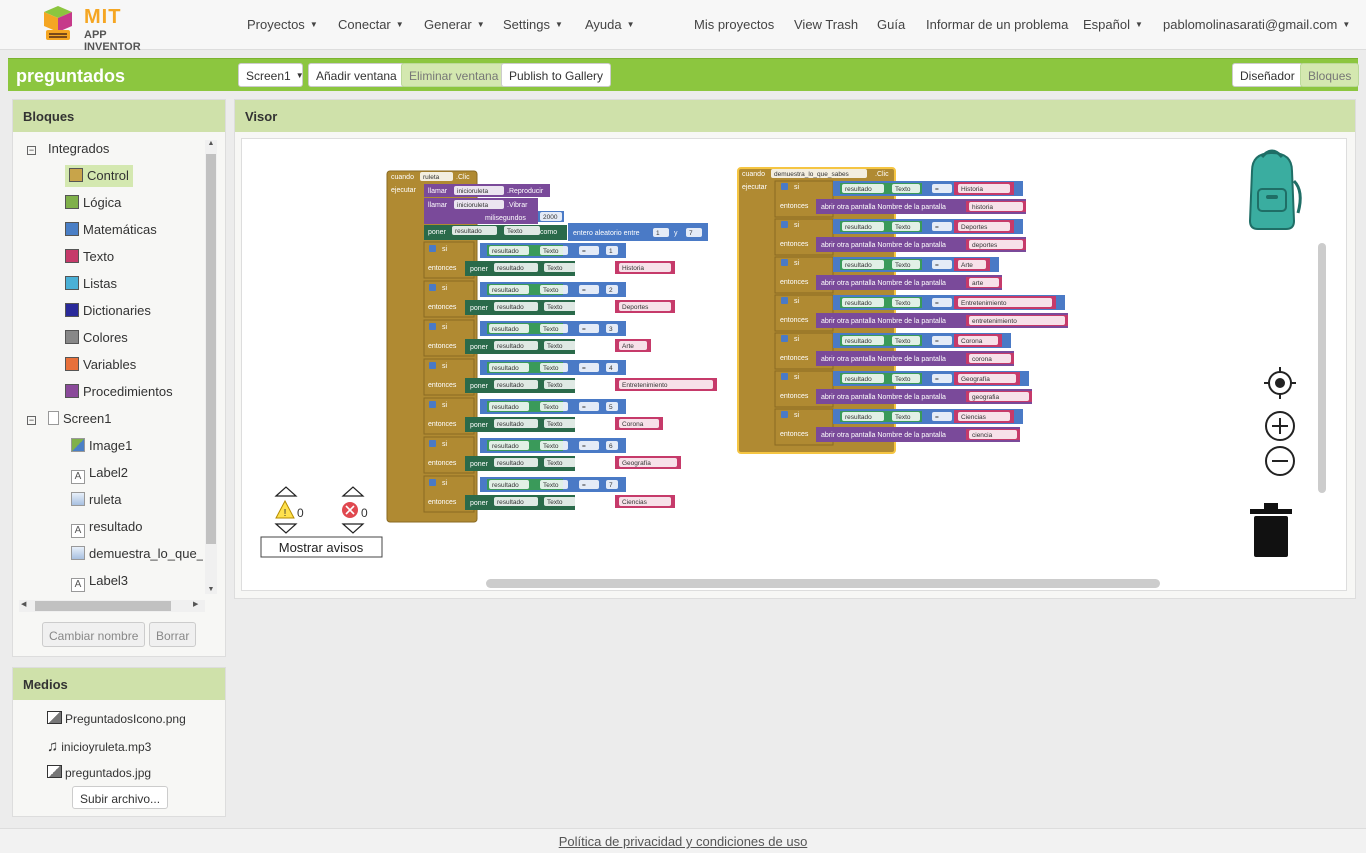 This screenshot has height=853, width=1366. What do you see at coordinates (96, 338) in the screenshot?
I see `builtin-item-colores: Colores` at bounding box center [96, 338].